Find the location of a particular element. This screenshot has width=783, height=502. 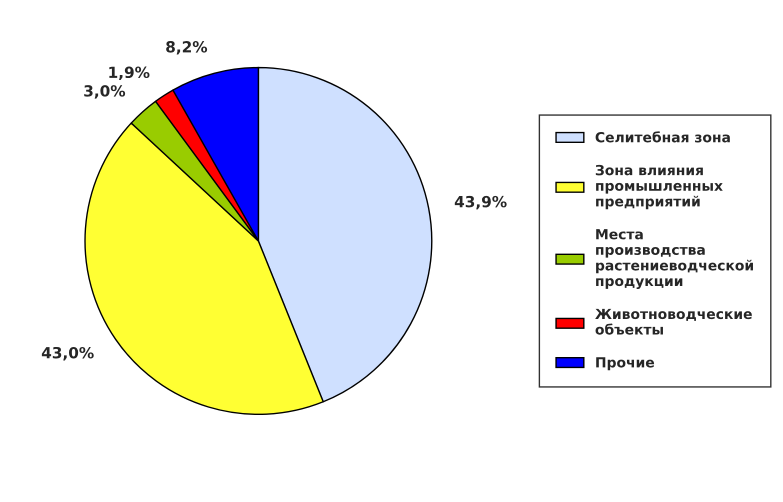

data-label: 43,0% is located at coordinates (68, 353).